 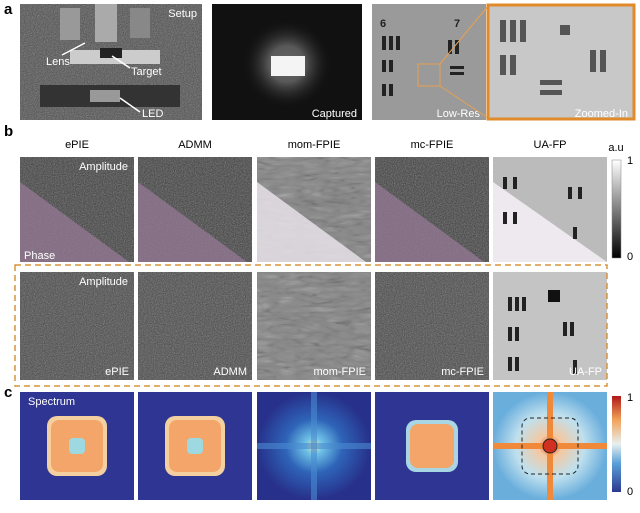 I want to click on panel-label: c, so click(x=8, y=392).